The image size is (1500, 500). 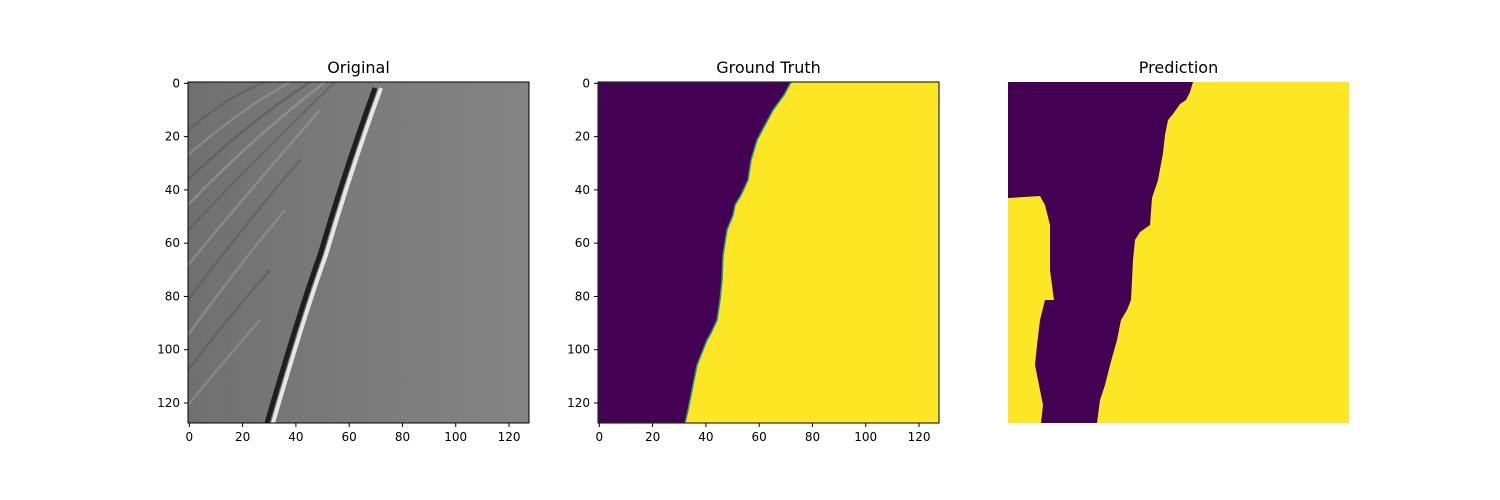 I want to click on panel-title-prediction: Prediction, so click(x=1178, y=67).